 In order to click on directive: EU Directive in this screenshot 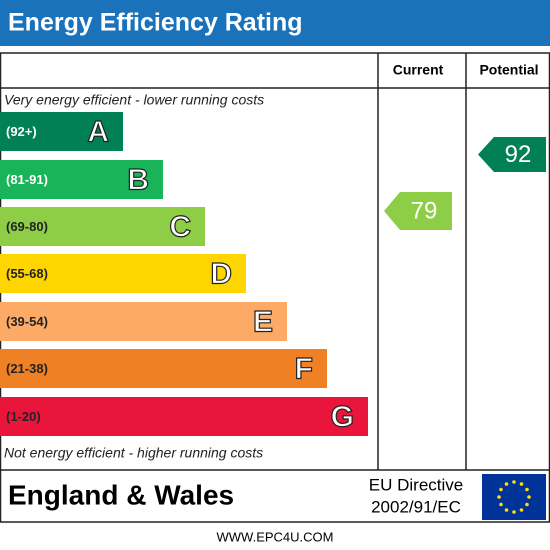, I will do `click(416, 484)`.